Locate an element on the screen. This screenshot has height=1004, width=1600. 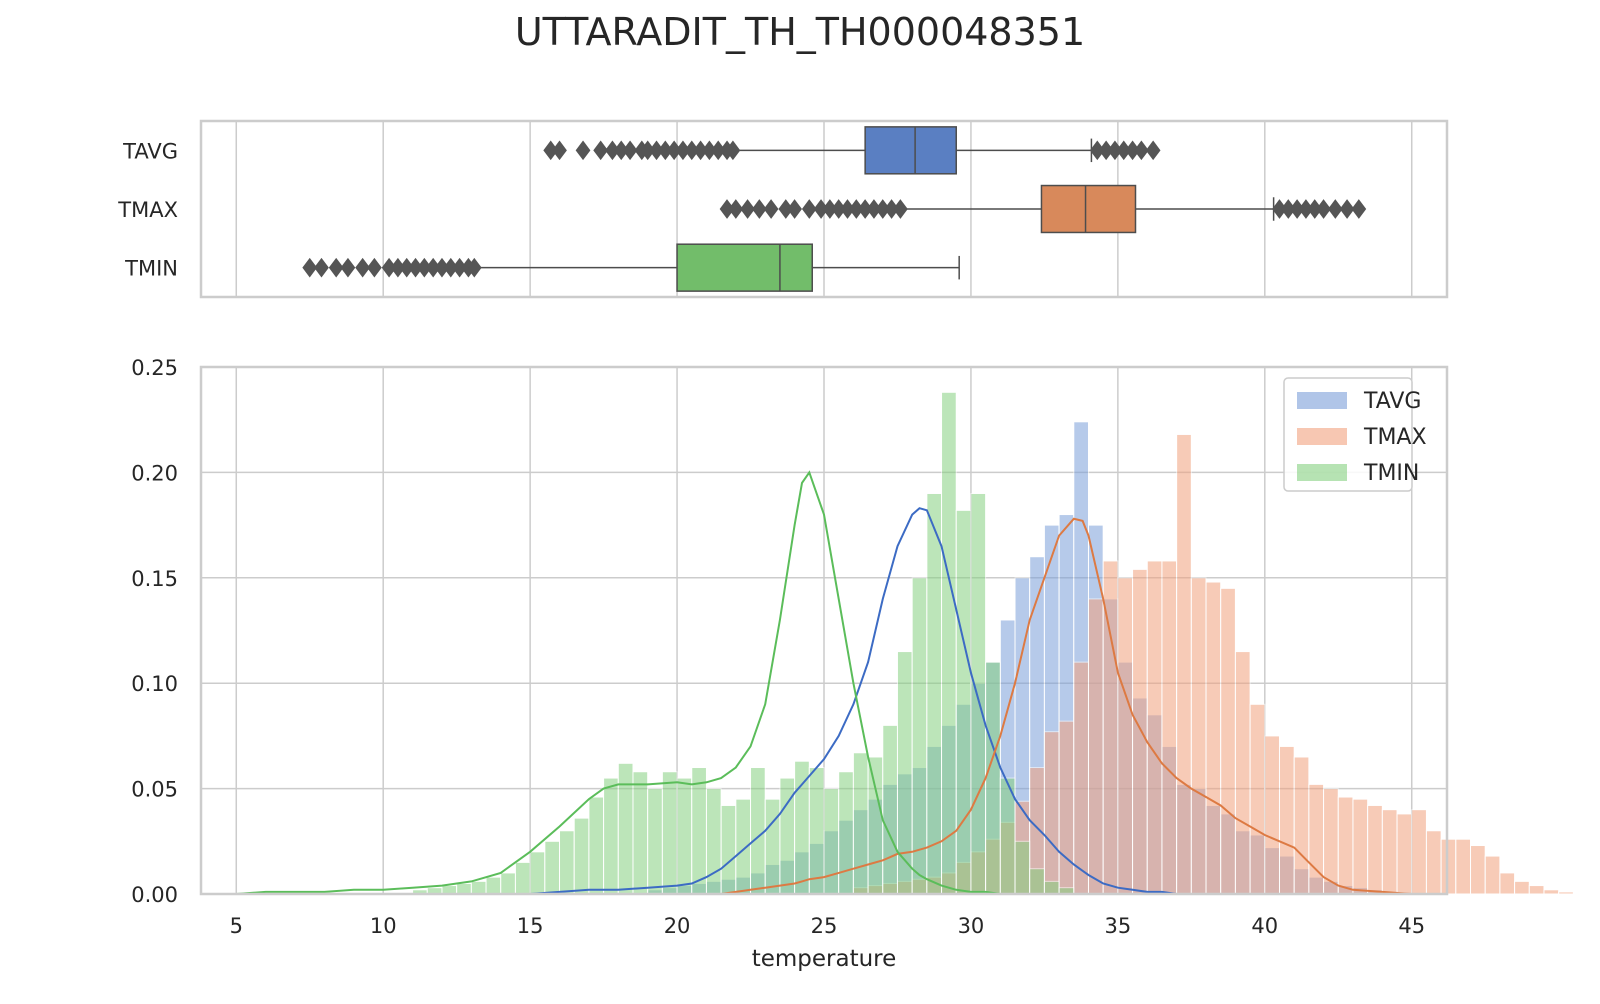
y-tick-label: 0.25 is located at coordinates (154, 368).